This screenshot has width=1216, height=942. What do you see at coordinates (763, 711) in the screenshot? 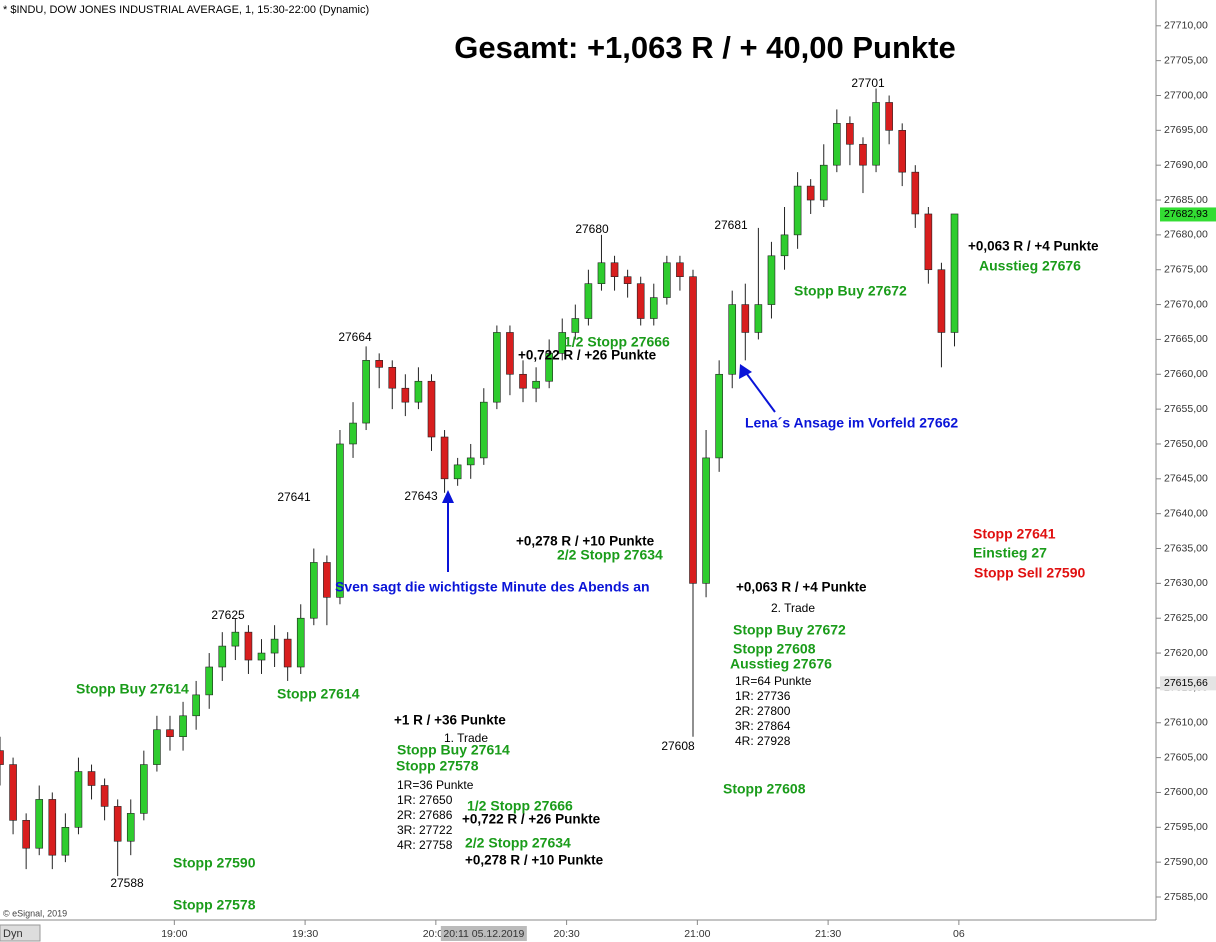
I see `note-small: 2R: 27800` at bounding box center [763, 711].